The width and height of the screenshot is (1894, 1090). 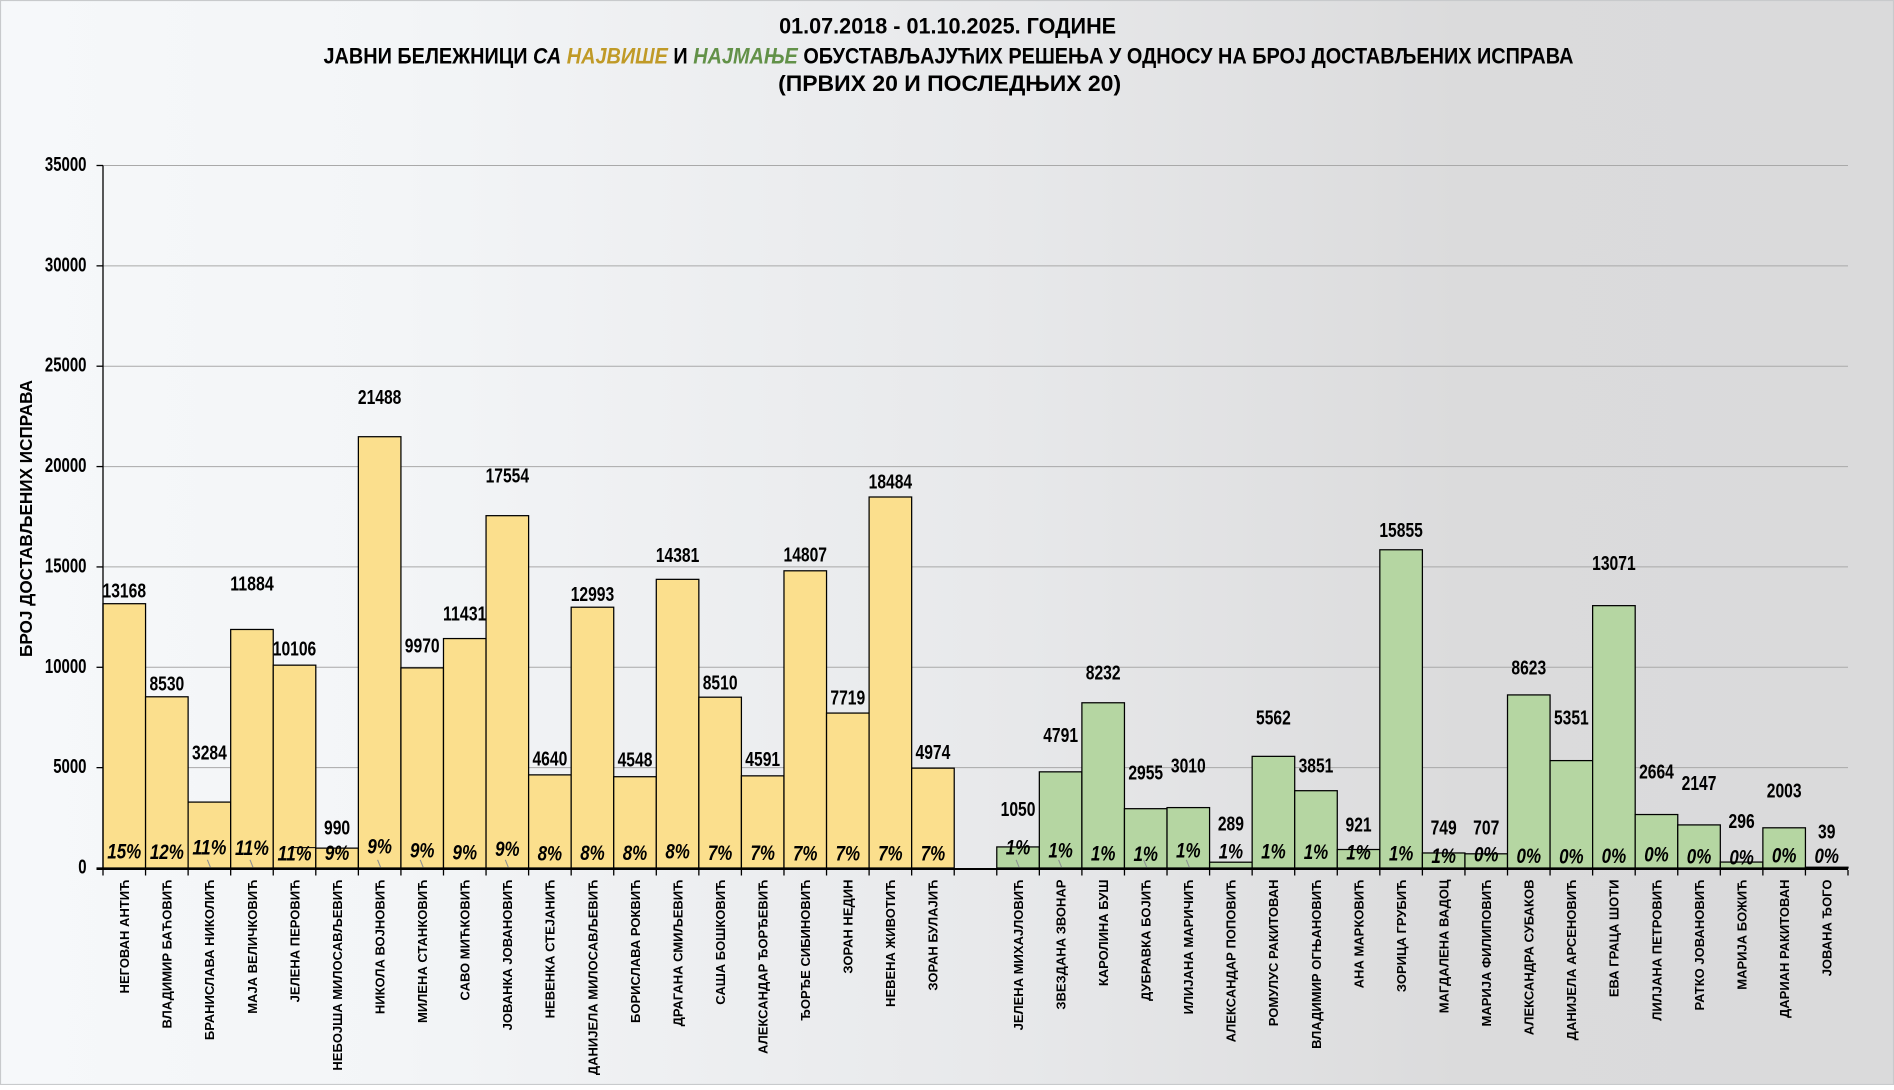 What do you see at coordinates (1358, 934) in the screenshot?
I see `svg-text: АНА МАРКОВИЋ` at bounding box center [1358, 934].